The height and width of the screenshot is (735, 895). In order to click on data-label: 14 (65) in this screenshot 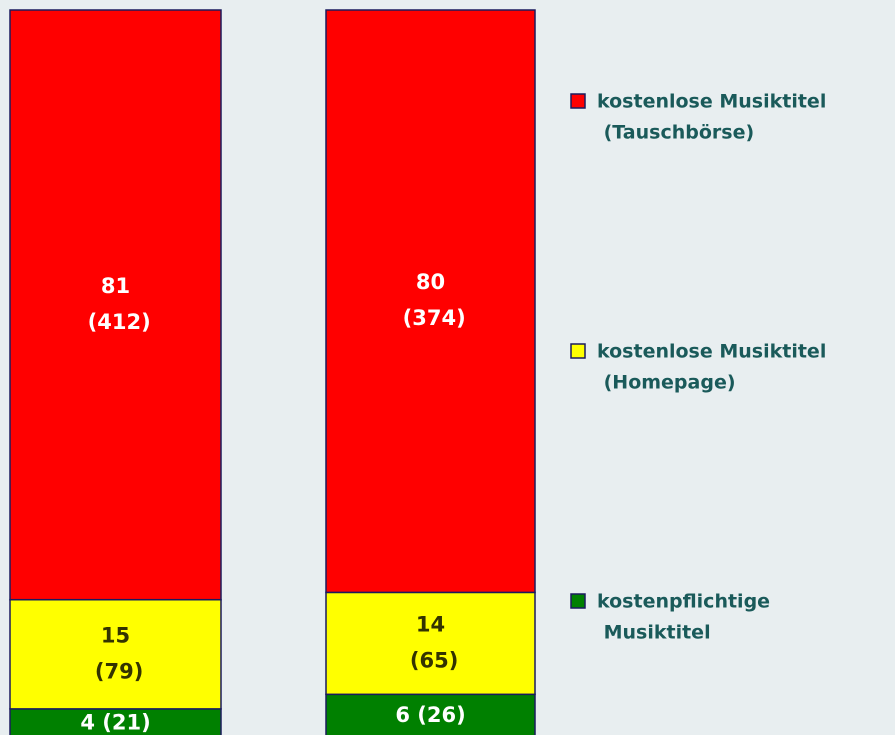, I will do `click(431, 642)`.